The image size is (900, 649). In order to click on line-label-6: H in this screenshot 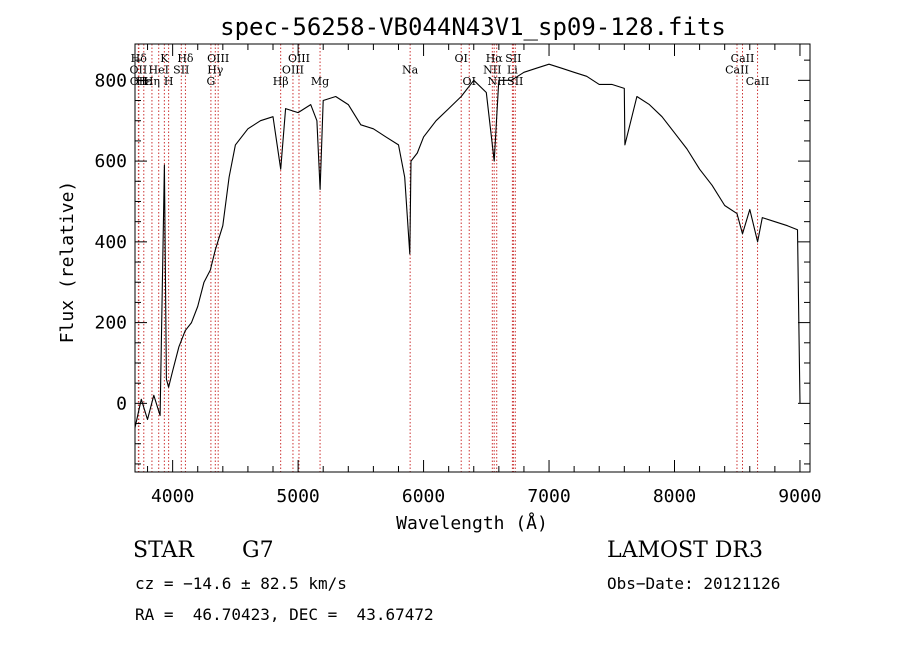, I will do `click(169, 81)`.